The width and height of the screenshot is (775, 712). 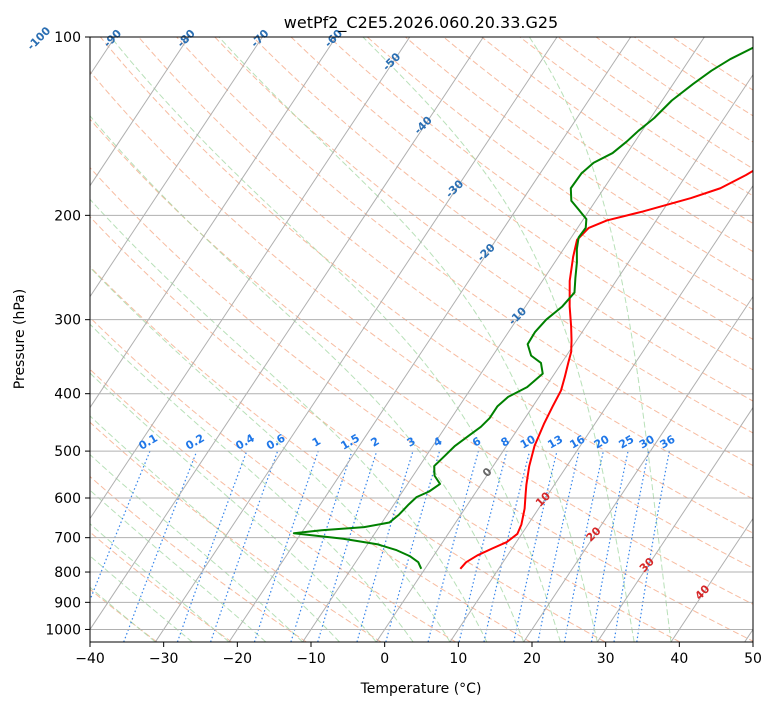 I want to click on x-tick-label: 20, so click(x=532, y=659).